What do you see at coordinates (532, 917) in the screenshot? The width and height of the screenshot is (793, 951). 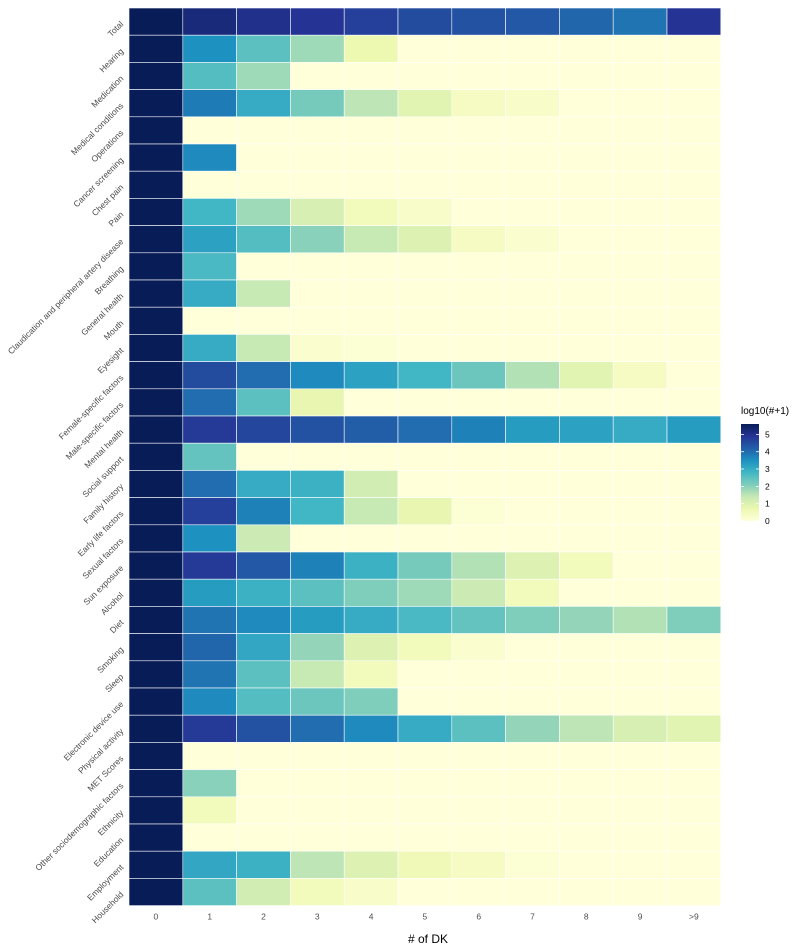 I see `x-tick-label: 7` at bounding box center [532, 917].